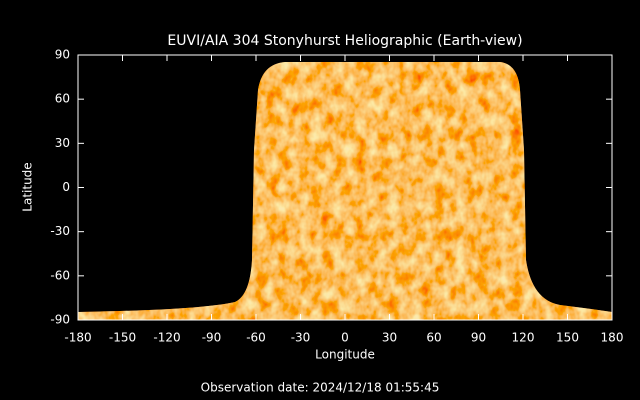  What do you see at coordinates (320, 388) in the screenshot?
I see `caption: Observation date: 2024/12/18 01:55:45` at bounding box center [320, 388].